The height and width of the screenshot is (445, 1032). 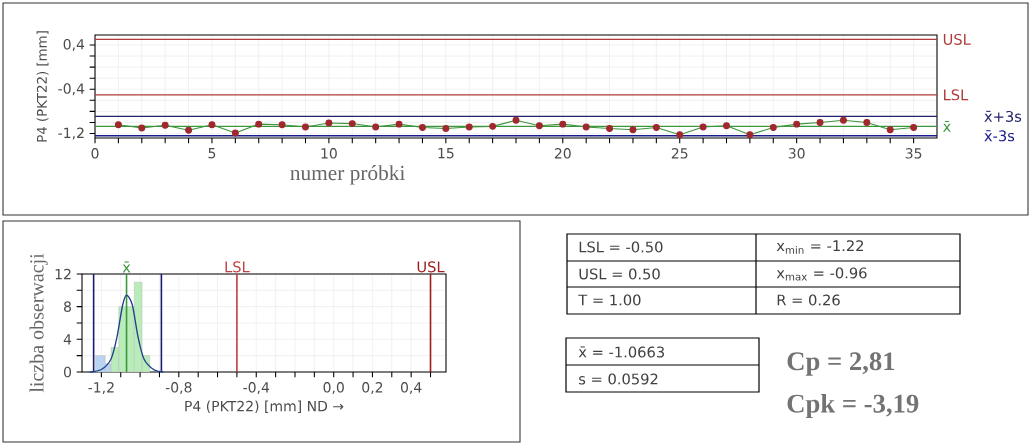 What do you see at coordinates (126, 333) in the screenshot?
I see `line-series` at bounding box center [126, 333].